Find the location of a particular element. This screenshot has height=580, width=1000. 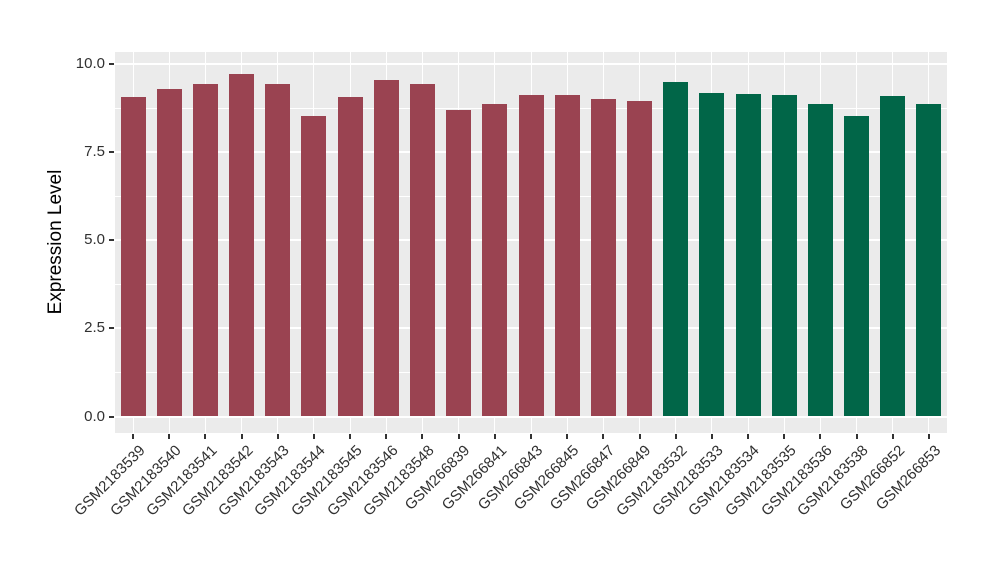

bar-GSM2183548 is located at coordinates (422, 250).